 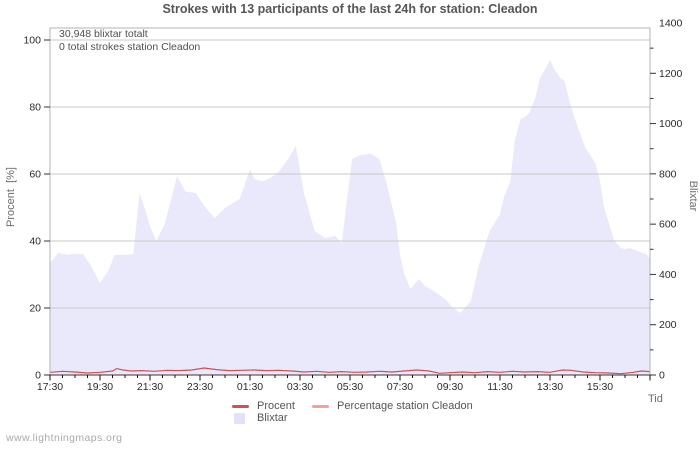 I want to click on y-left-tick-label: 20, so click(x=35, y=309).